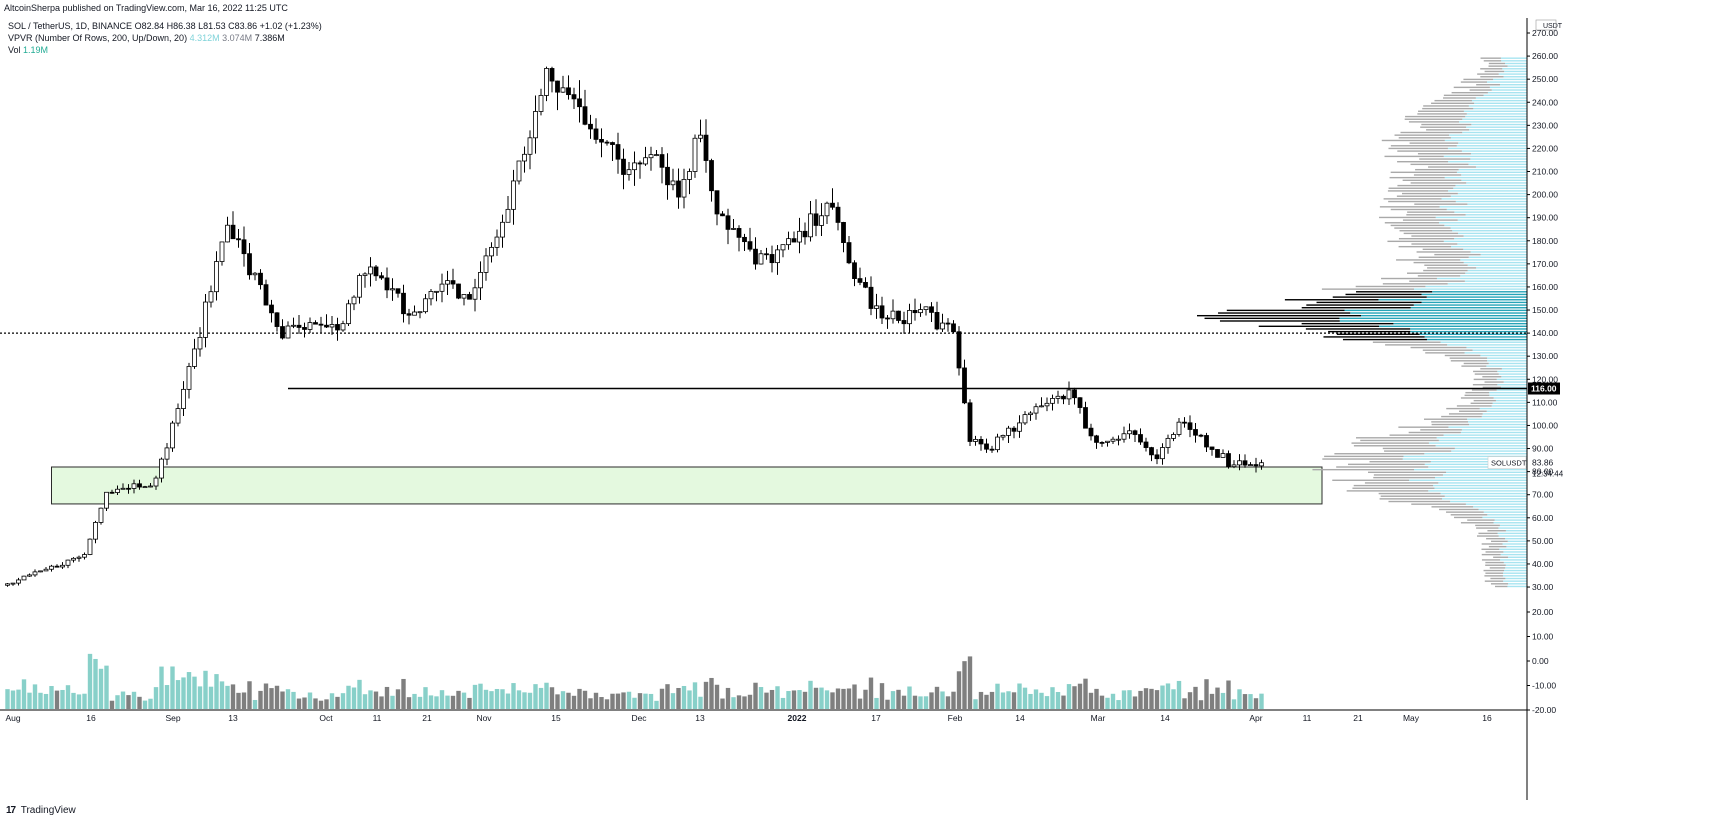  Describe the element at coordinates (955, 718) in the screenshot. I see `time-tick-label: Feb` at that location.